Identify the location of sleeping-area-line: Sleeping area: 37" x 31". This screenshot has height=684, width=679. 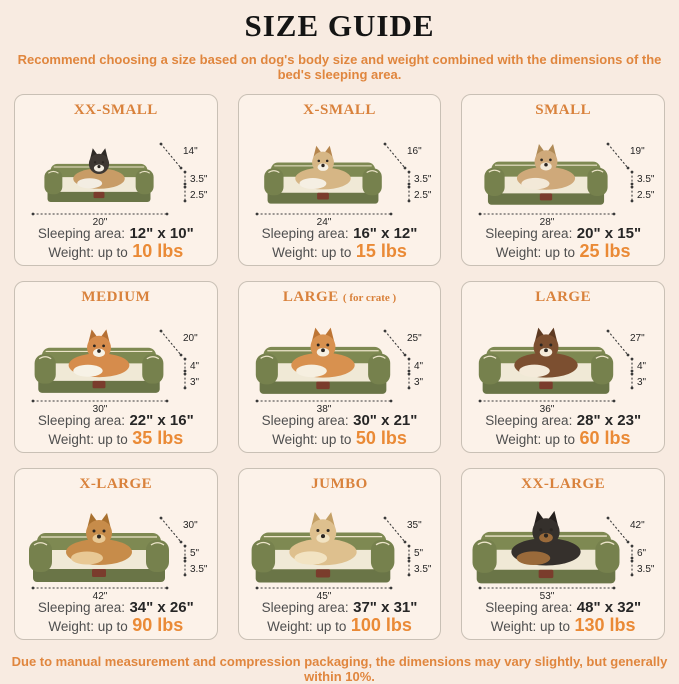
(340, 608).